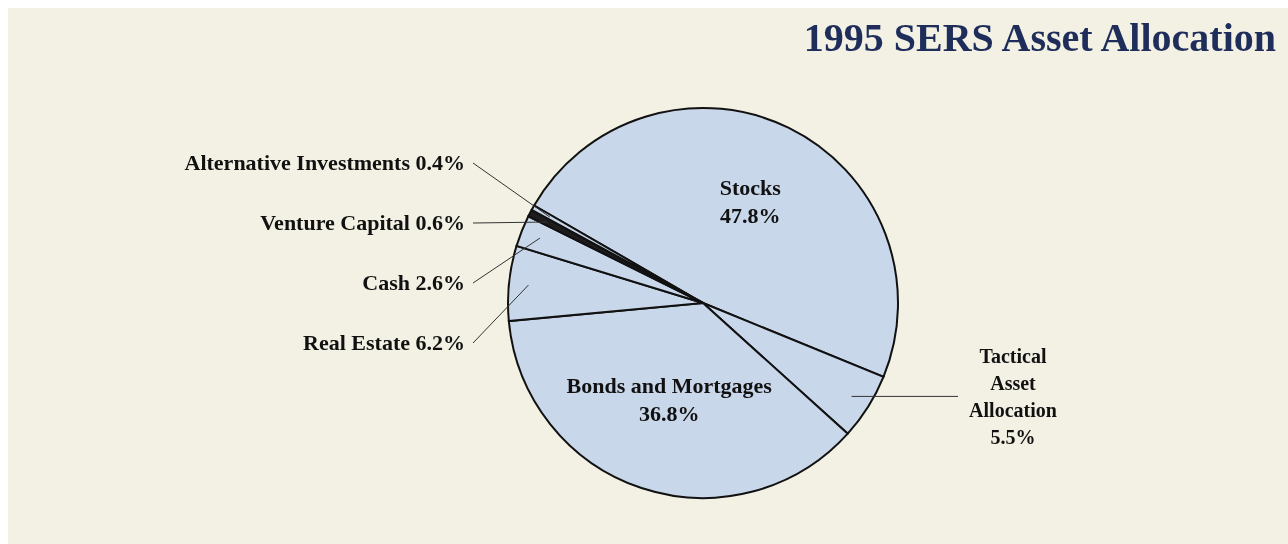 This screenshot has height=544, width=1288. Describe the element at coordinates (324, 162) in the screenshot. I see `slice-label: Alternative Investments 0.4%` at that location.